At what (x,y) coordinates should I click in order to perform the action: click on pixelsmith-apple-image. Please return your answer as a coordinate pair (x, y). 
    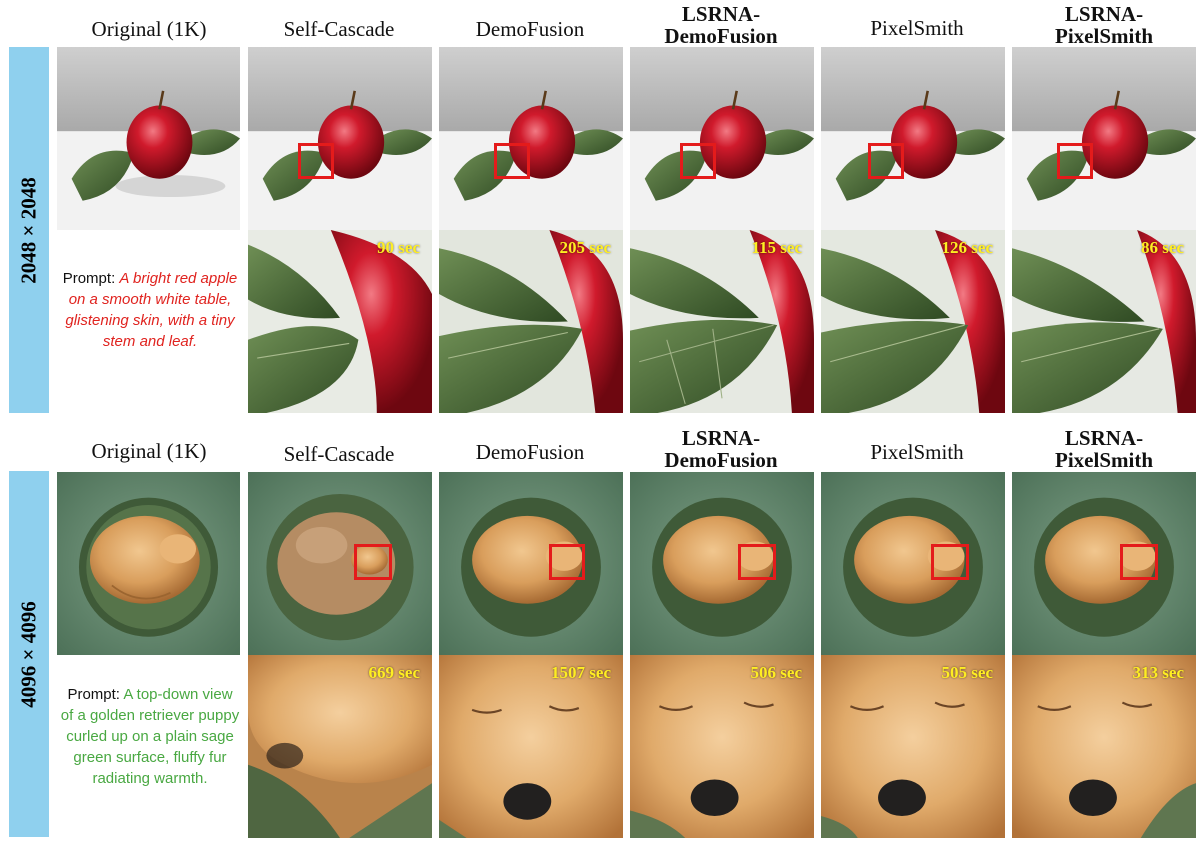
    Looking at the image, I should click on (913, 138).